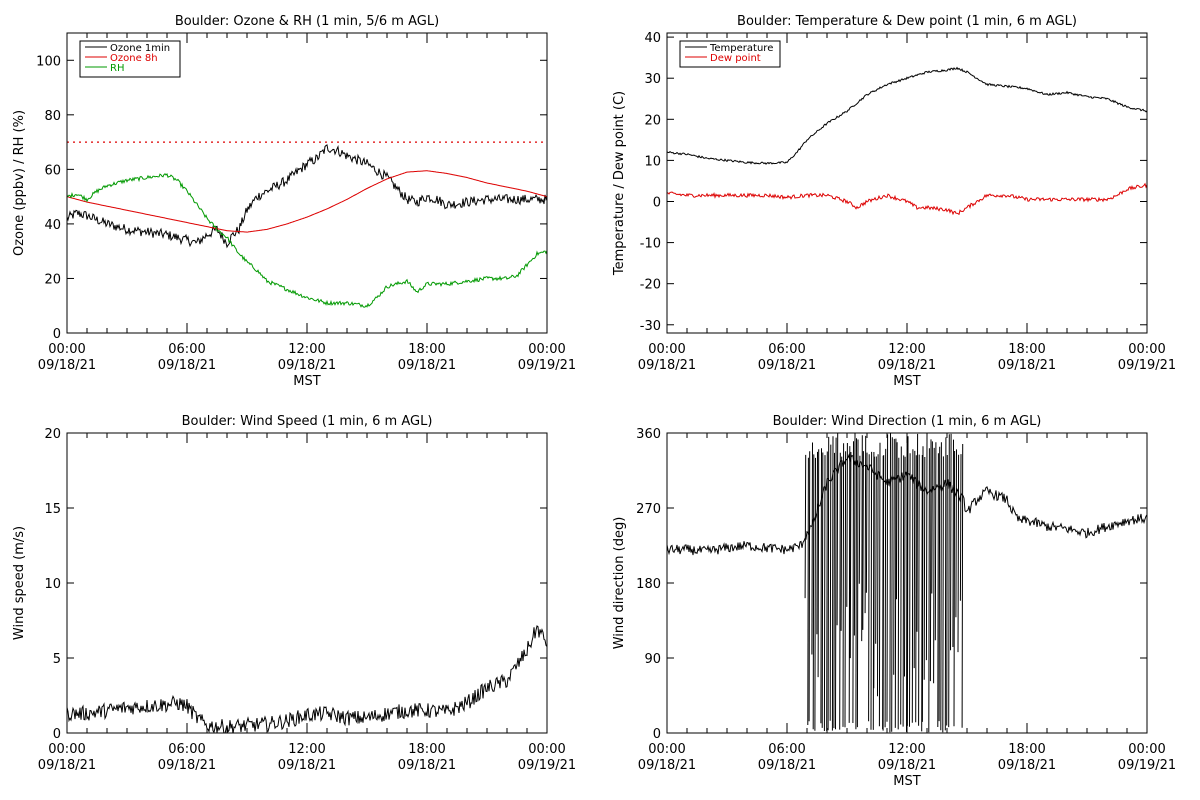 The image size is (1200, 800). I want to click on y-axis-label: Wind speed (m/s), so click(19, 583).